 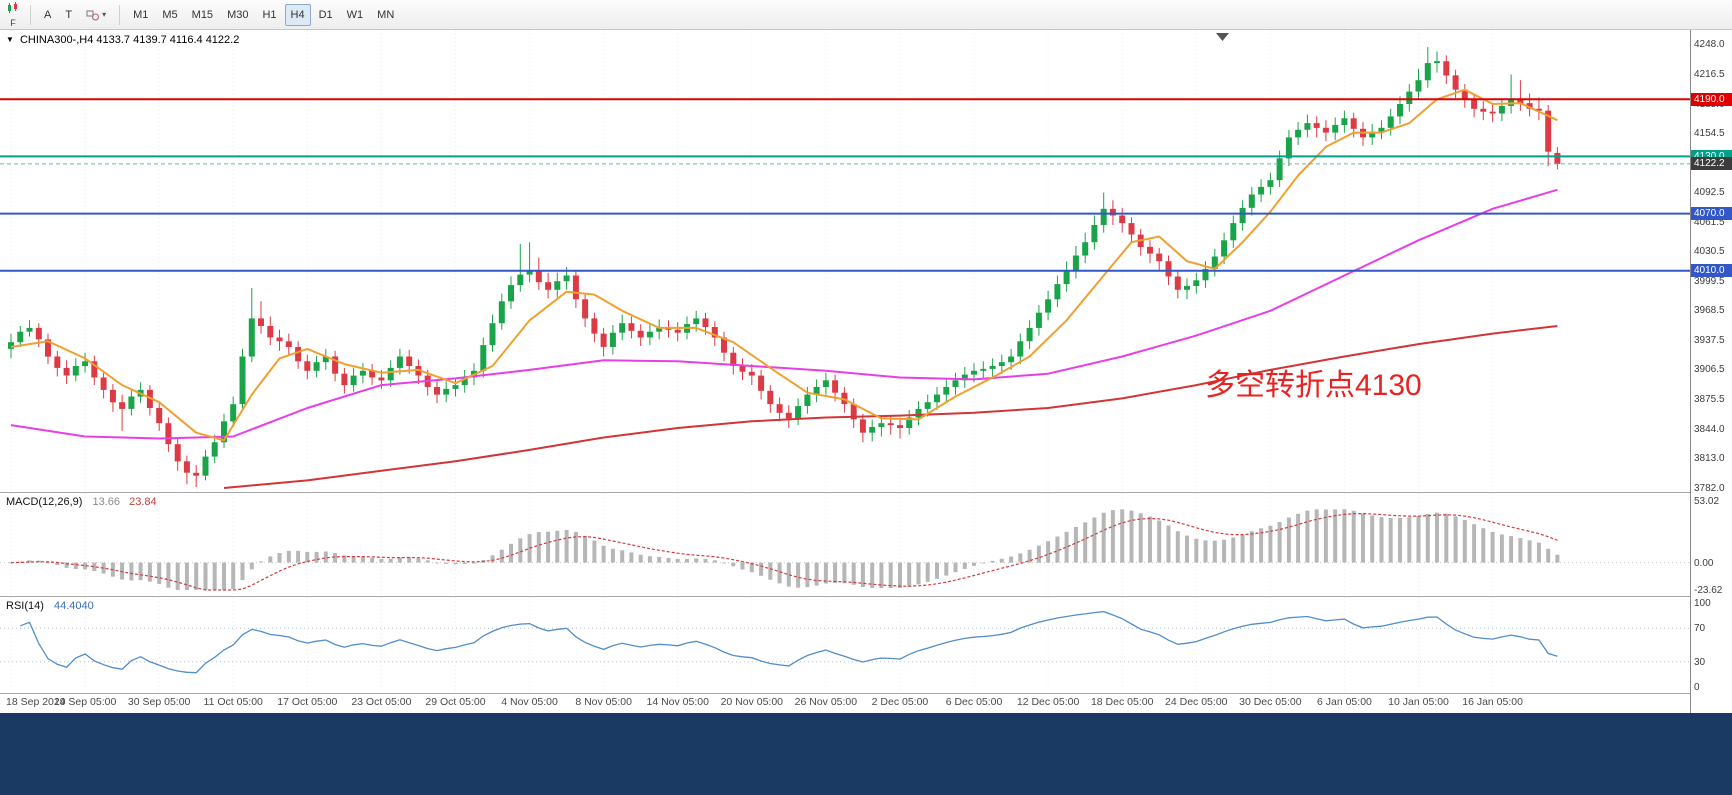 I want to click on date-label: 24 Sep 05:00, so click(x=85, y=702).